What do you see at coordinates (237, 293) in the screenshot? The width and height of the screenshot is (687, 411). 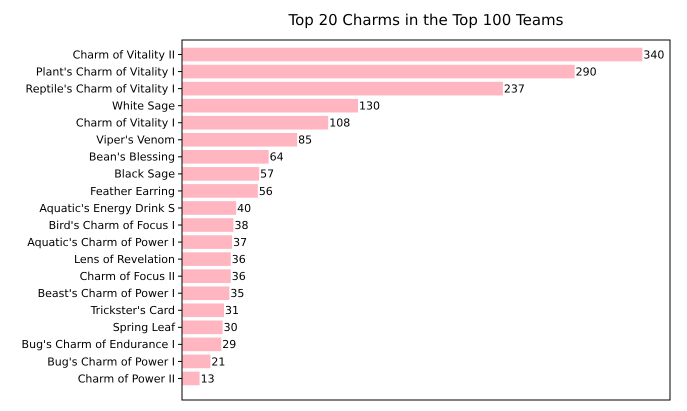 I see `data-label: 35` at bounding box center [237, 293].